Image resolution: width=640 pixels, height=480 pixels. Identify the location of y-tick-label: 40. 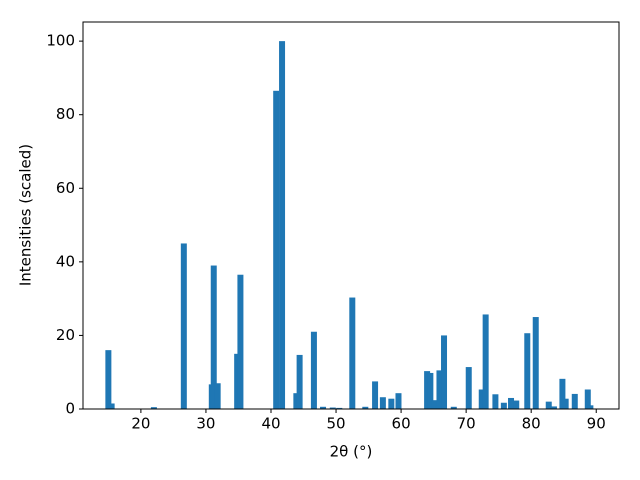
(65, 261).